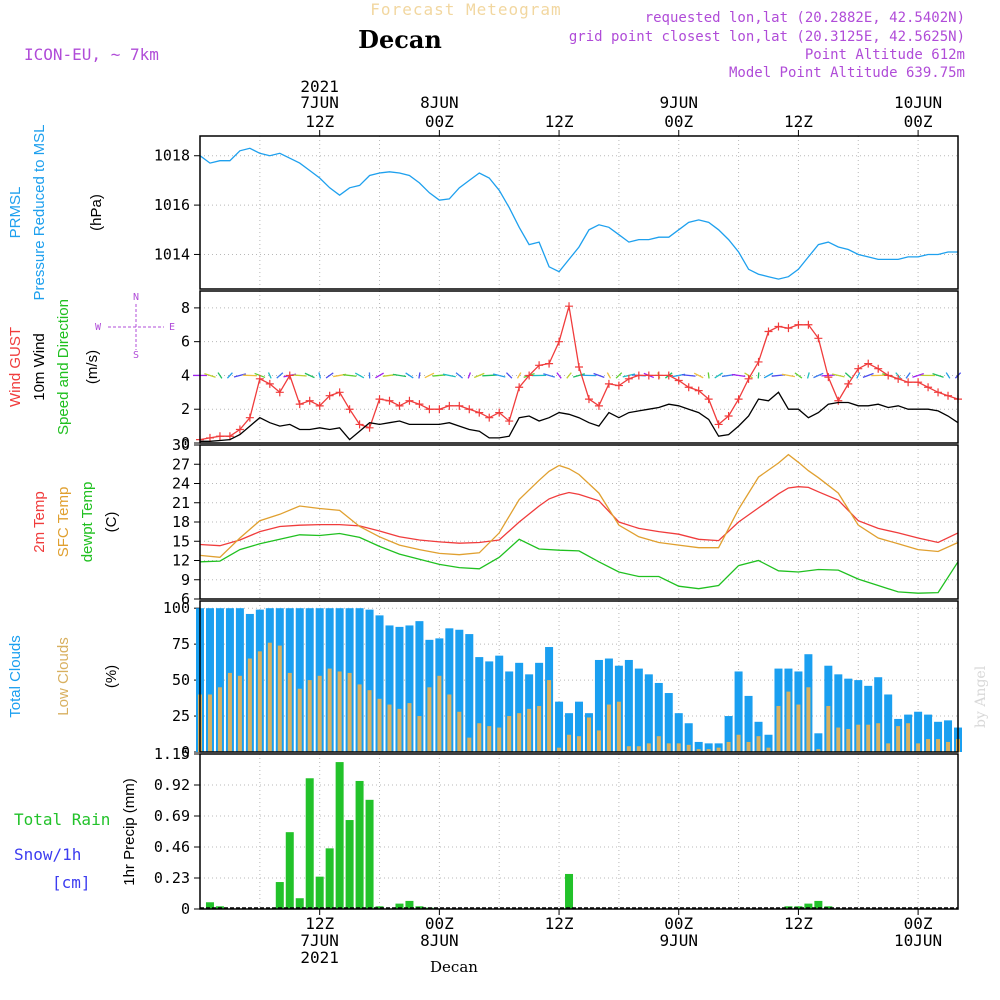  What do you see at coordinates (181, 445) in the screenshot?
I see `y-tick-label: 30` at bounding box center [181, 445].